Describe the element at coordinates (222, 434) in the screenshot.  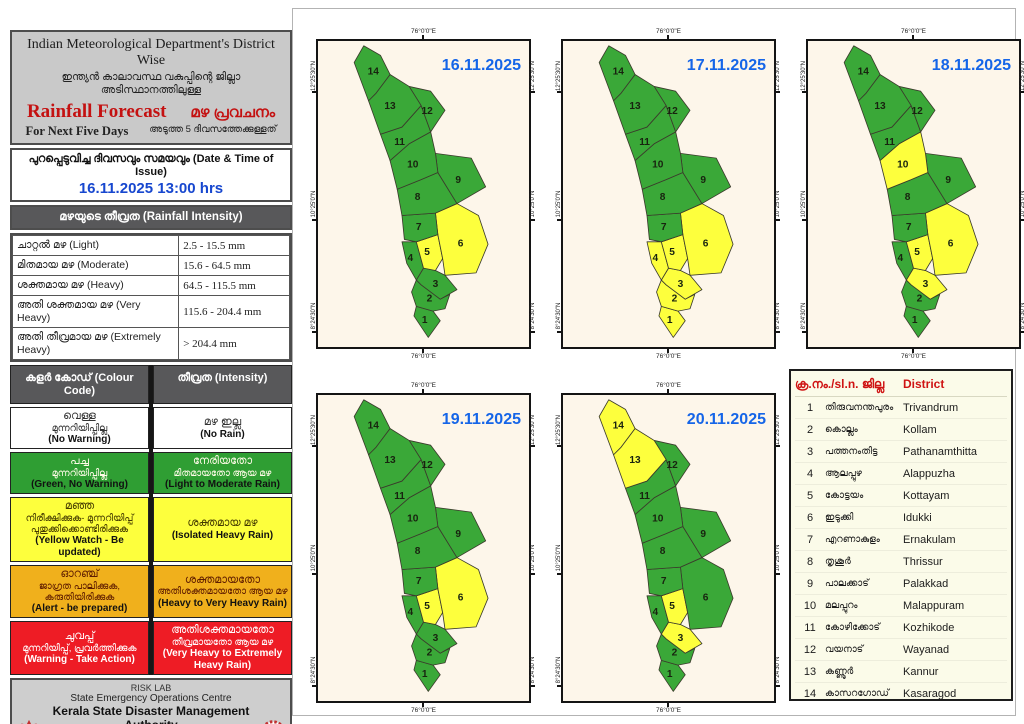
I see `warning-text-line: (No Rain)` at that location.